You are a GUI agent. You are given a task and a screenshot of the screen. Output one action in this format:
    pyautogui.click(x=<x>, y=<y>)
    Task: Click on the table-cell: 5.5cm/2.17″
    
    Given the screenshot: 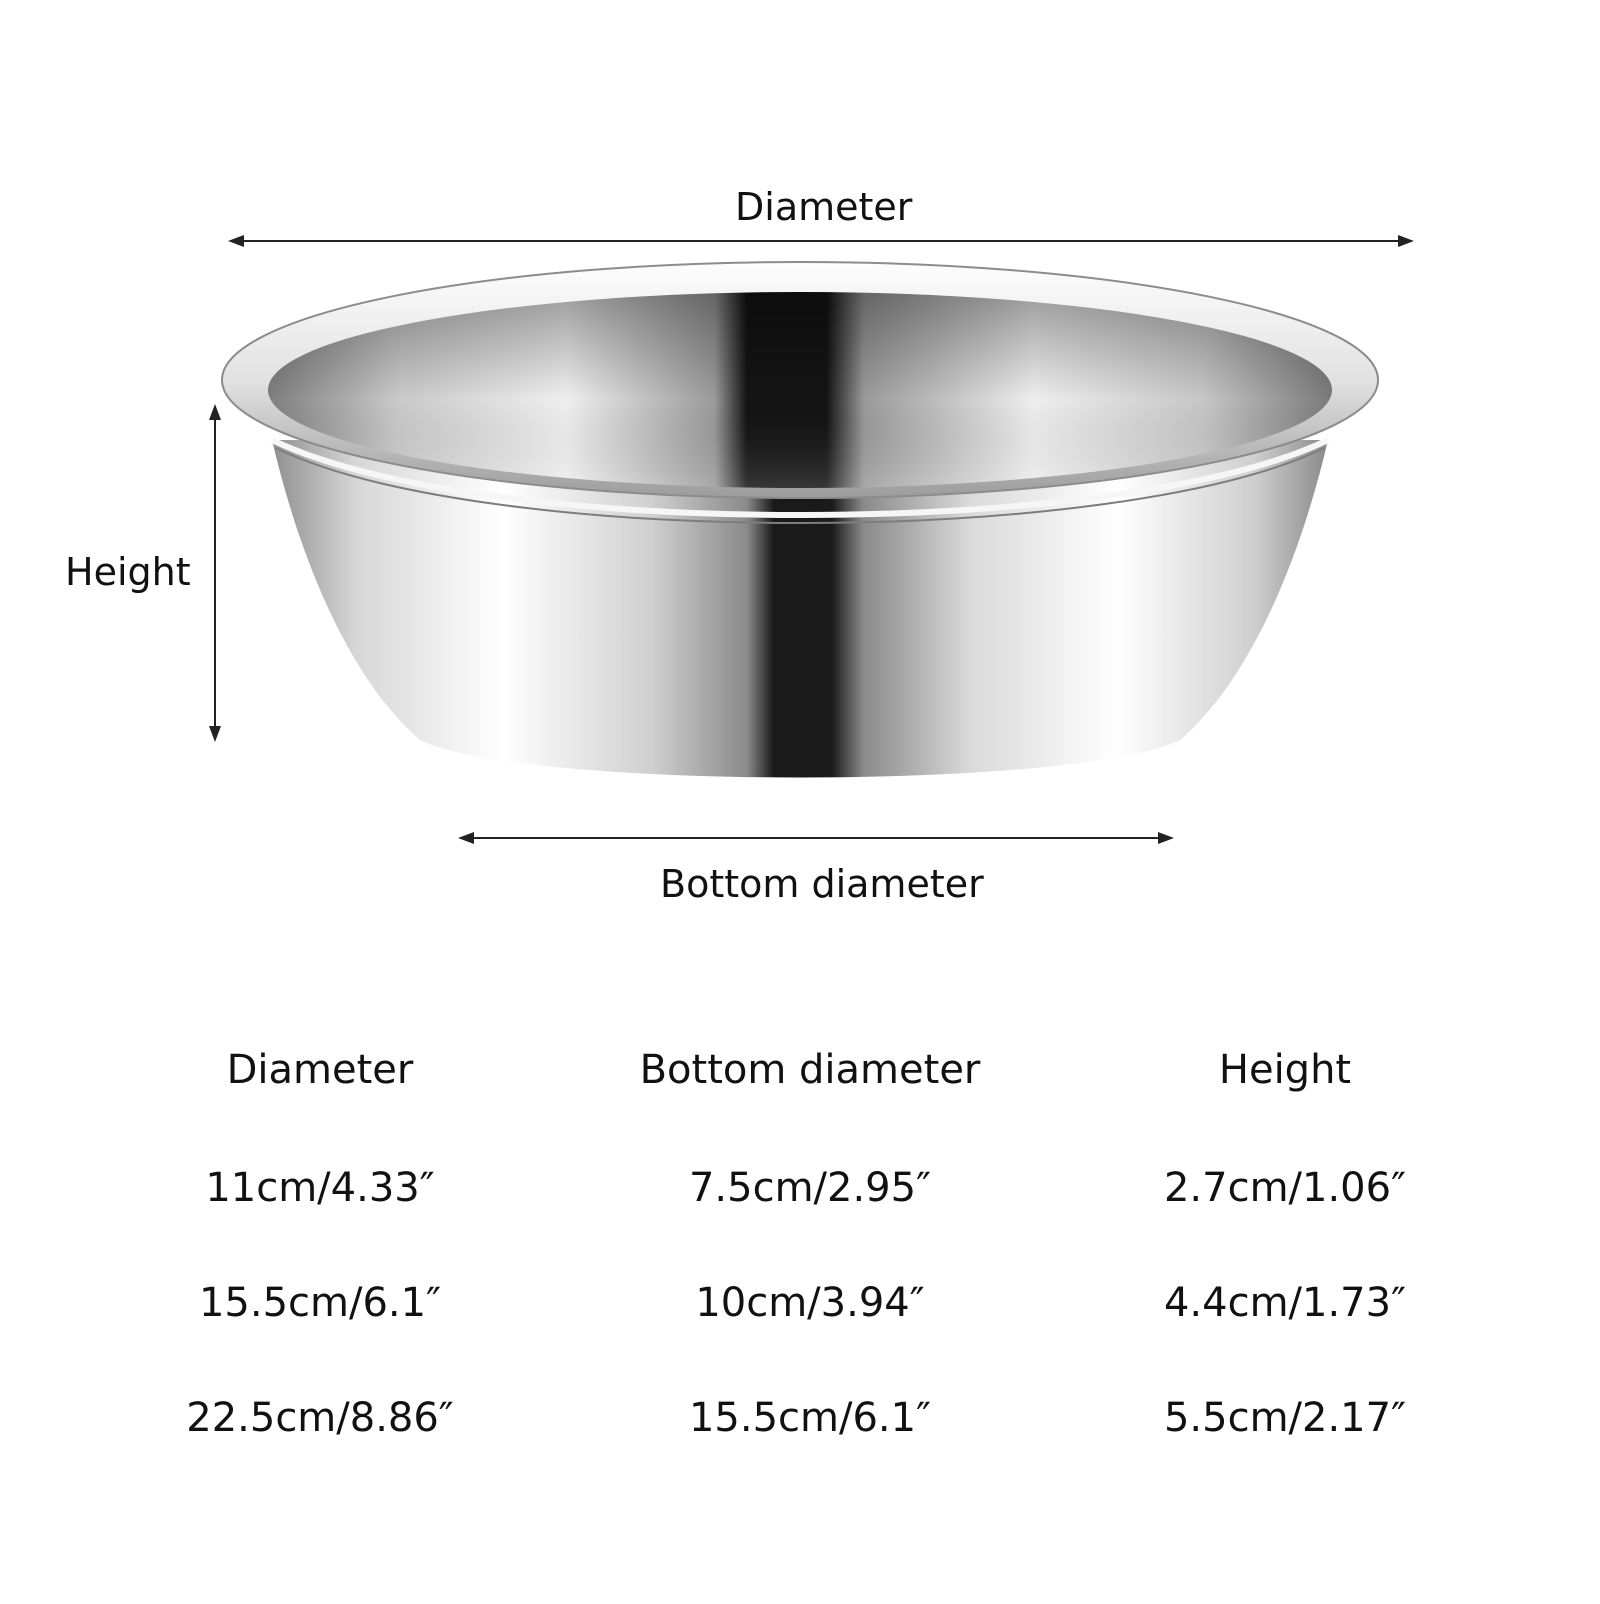 What is the action you would take?
    pyautogui.click(x=1285, y=1418)
    